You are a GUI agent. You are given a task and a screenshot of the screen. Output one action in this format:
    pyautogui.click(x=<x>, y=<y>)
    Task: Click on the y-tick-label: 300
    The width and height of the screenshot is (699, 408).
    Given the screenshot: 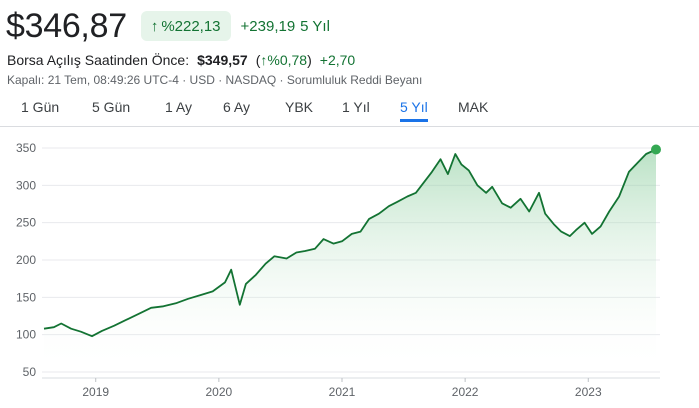 What is the action you would take?
    pyautogui.click(x=26, y=185)
    